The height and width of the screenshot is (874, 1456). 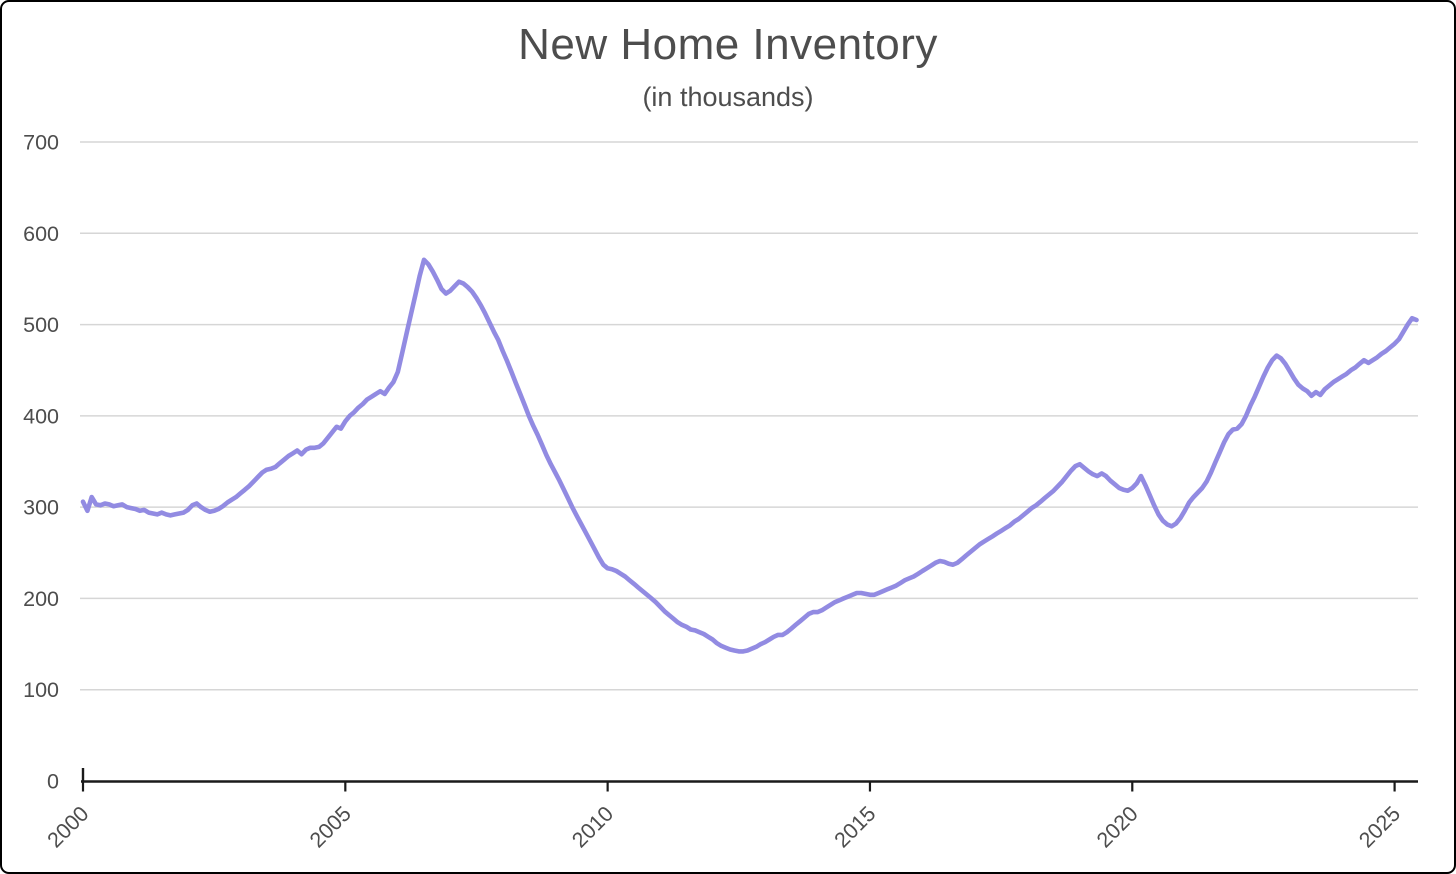 What do you see at coordinates (41, 234) in the screenshot?
I see `y-tick-label: 600` at bounding box center [41, 234].